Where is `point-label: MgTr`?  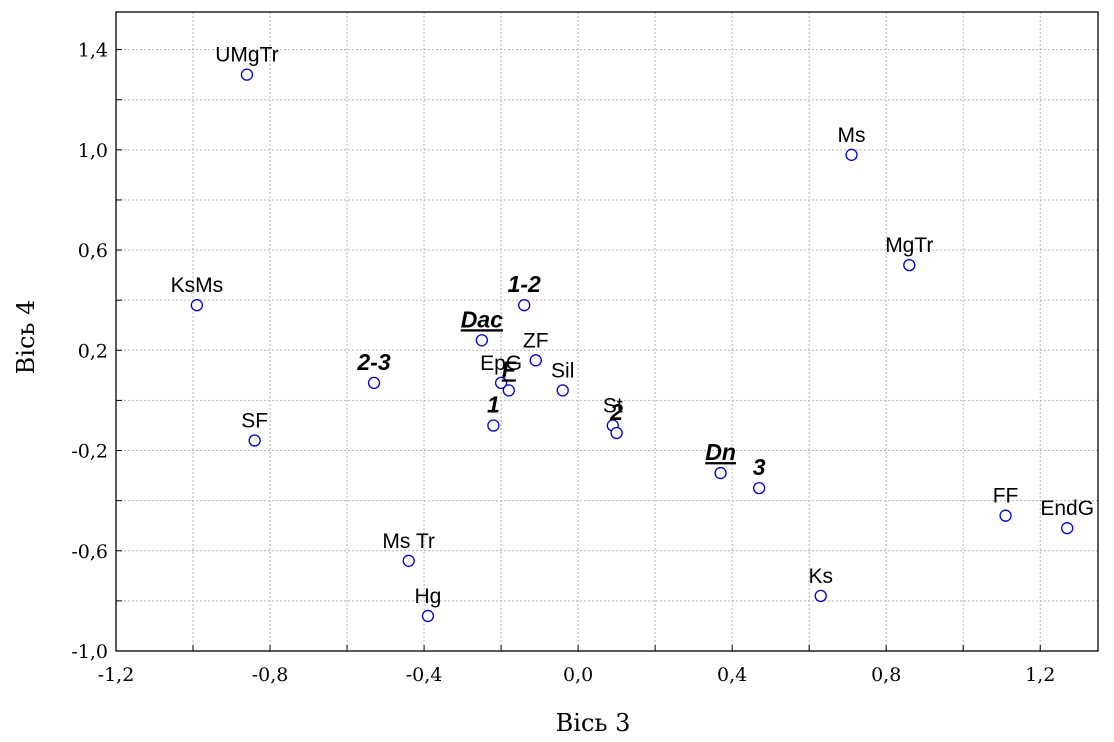
point-label: MgTr is located at coordinates (909, 245).